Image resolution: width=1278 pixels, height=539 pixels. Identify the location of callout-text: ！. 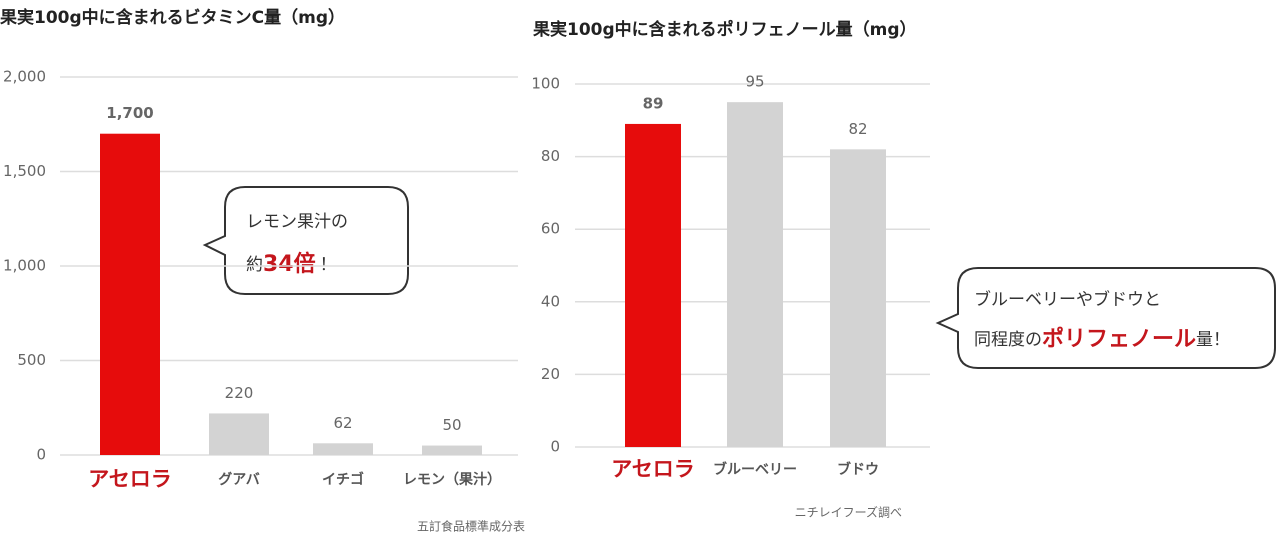
(328, 265).